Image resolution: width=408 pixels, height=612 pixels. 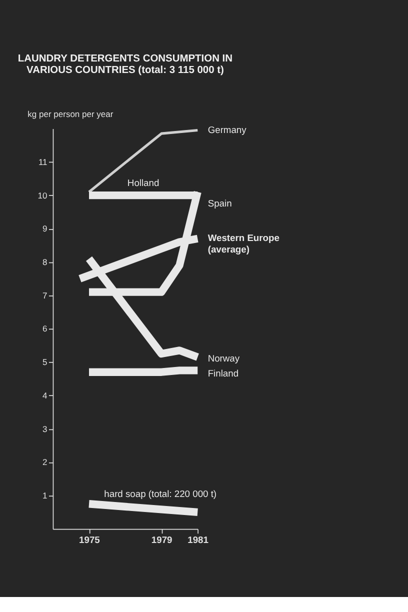 I want to click on series-label: Western Europe (average), so click(x=244, y=243).